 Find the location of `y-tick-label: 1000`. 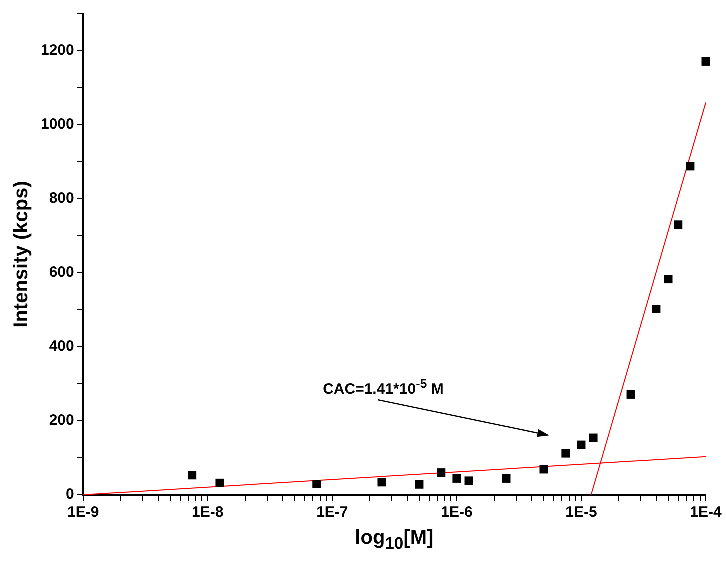

y-tick-label: 1000 is located at coordinates (57, 125).